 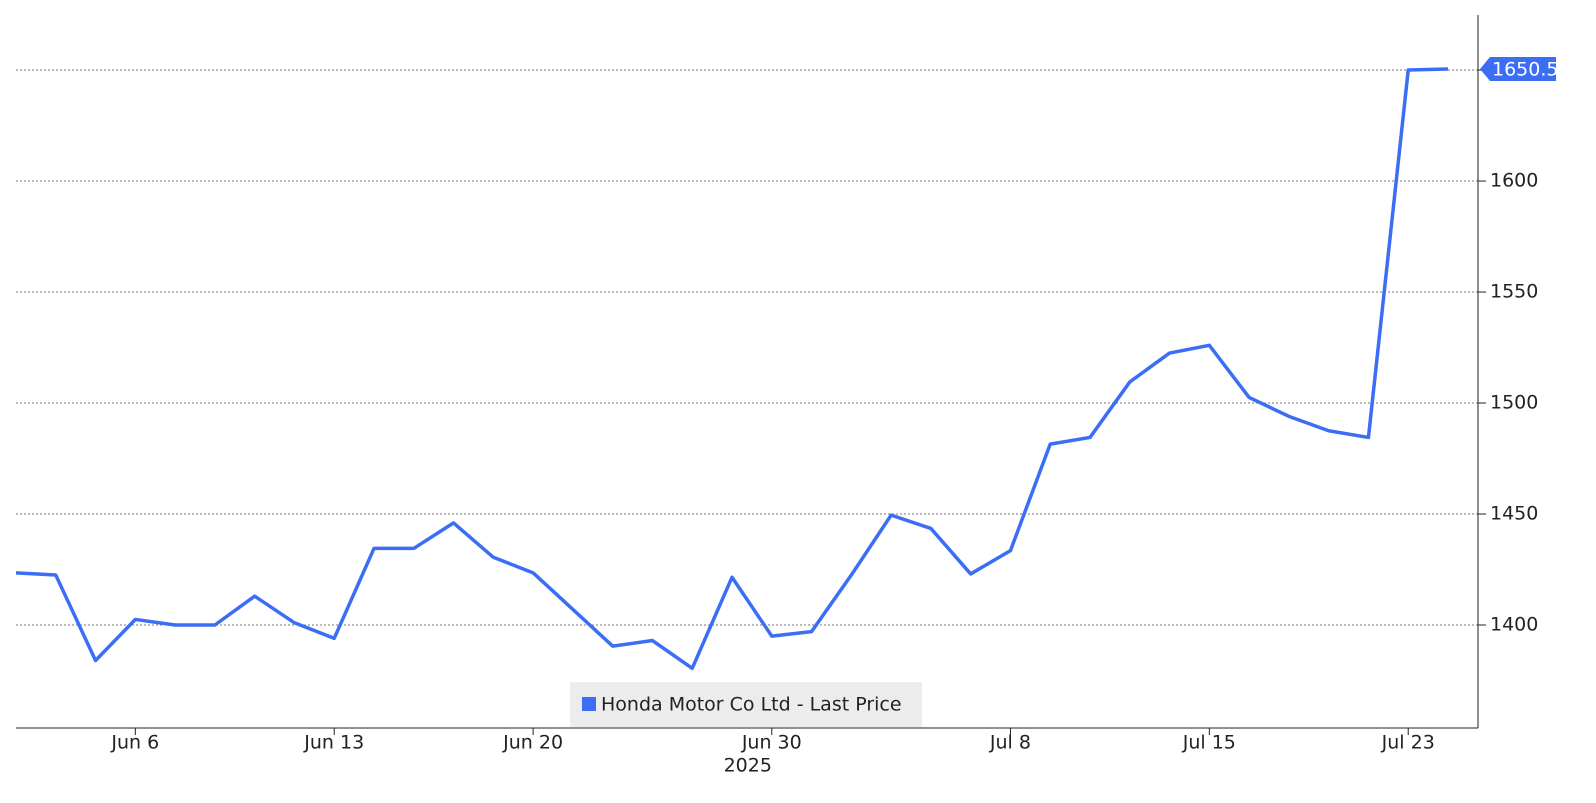 What do you see at coordinates (134, 743) in the screenshot?
I see `x-tick-label: Jun 6` at bounding box center [134, 743].